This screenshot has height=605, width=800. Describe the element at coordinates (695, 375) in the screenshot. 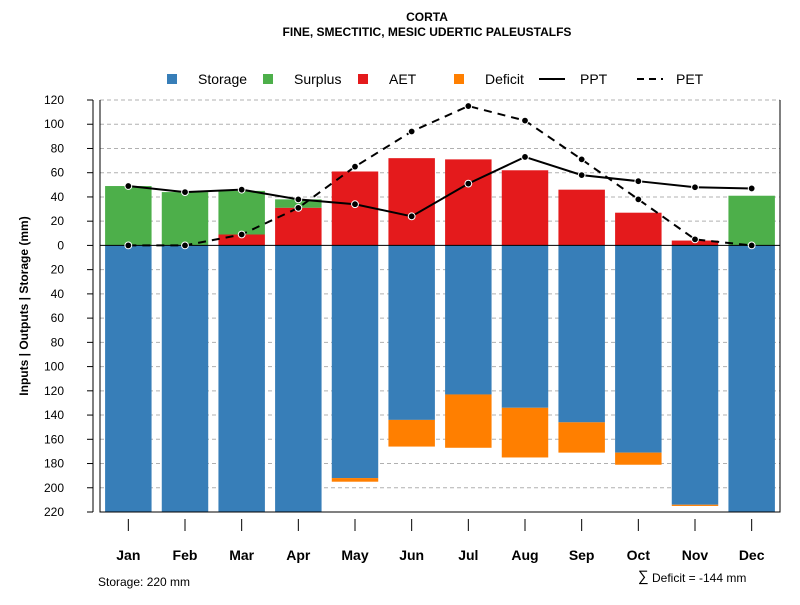

I see `bar-storage-nov` at that location.